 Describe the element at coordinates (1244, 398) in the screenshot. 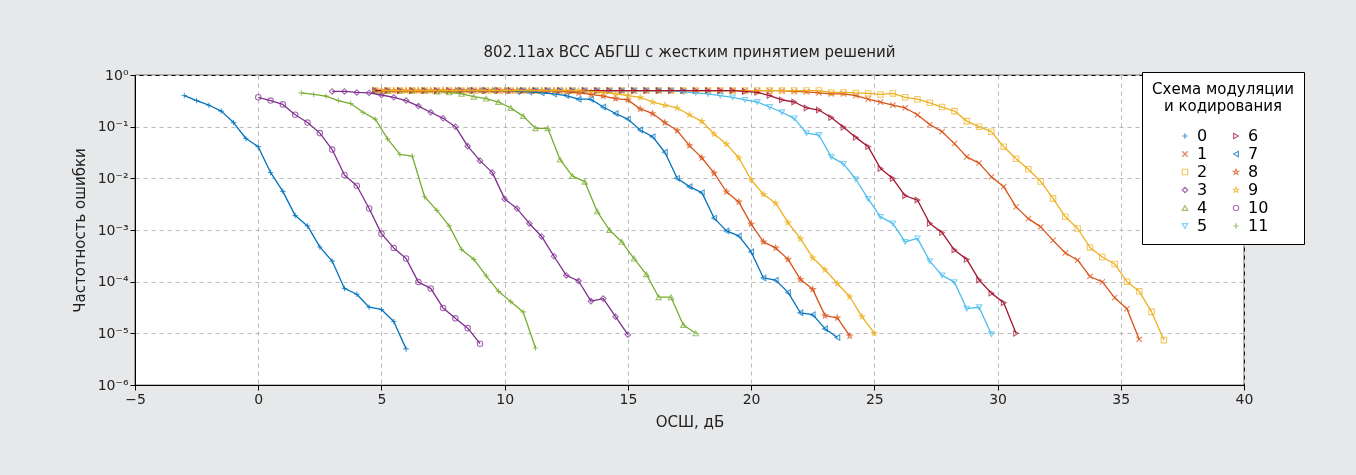

I see `x-tick-label: 40` at that location.